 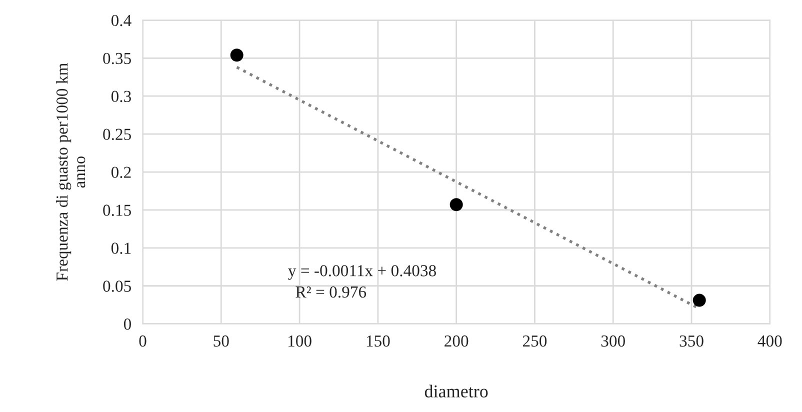 I want to click on x-tick-label: 100, so click(x=300, y=341).